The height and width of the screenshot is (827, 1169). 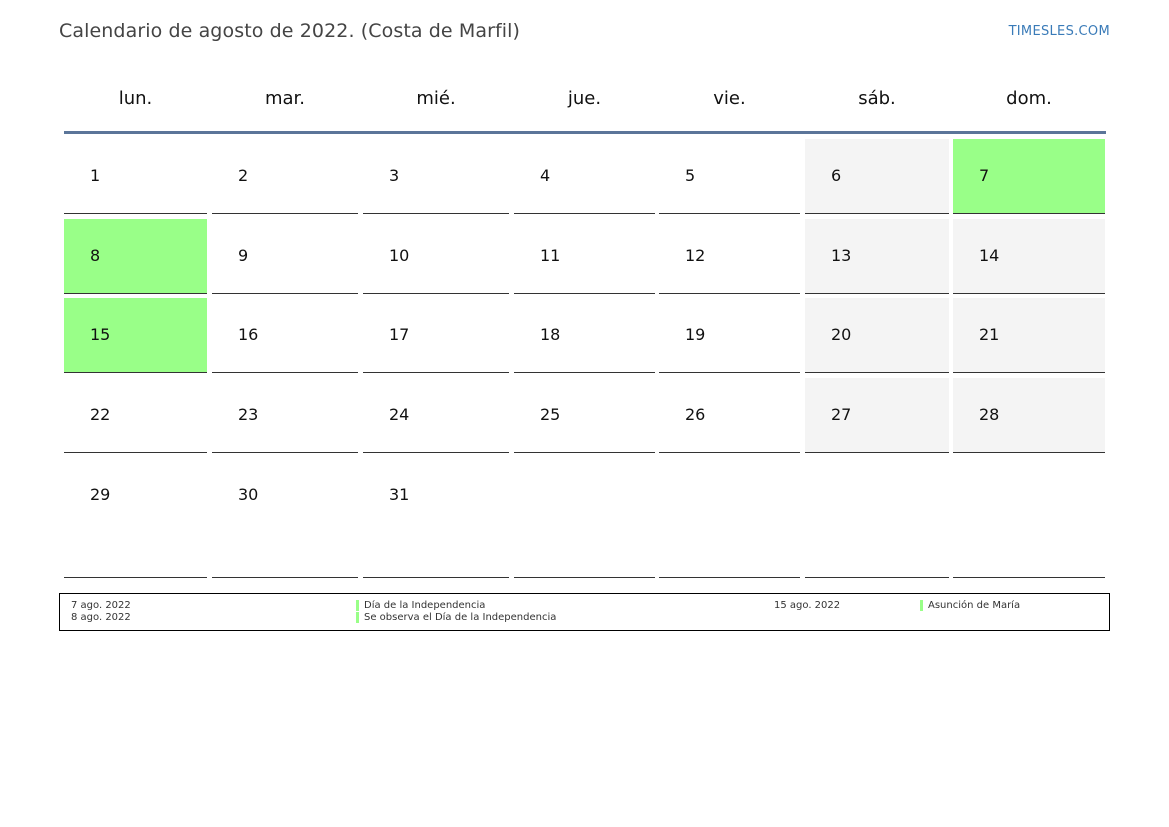 I want to click on day-cell: 8, so click(x=135, y=256).